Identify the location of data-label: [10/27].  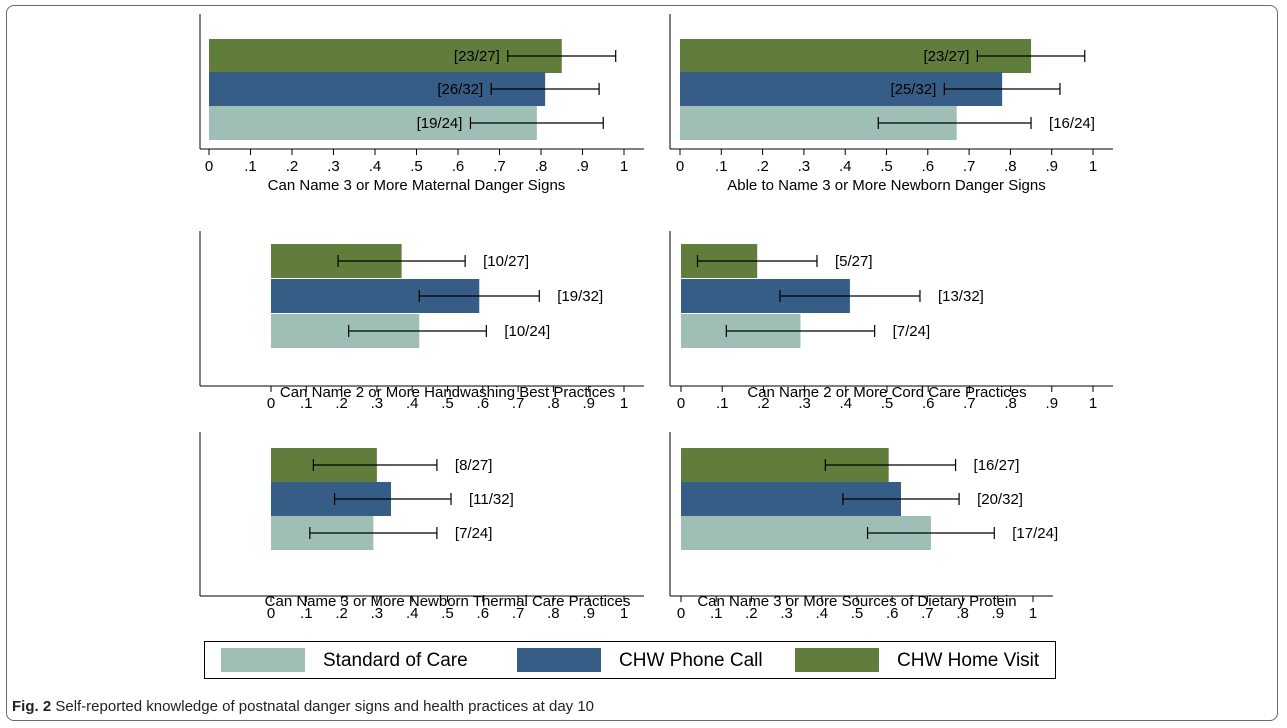
(506, 261).